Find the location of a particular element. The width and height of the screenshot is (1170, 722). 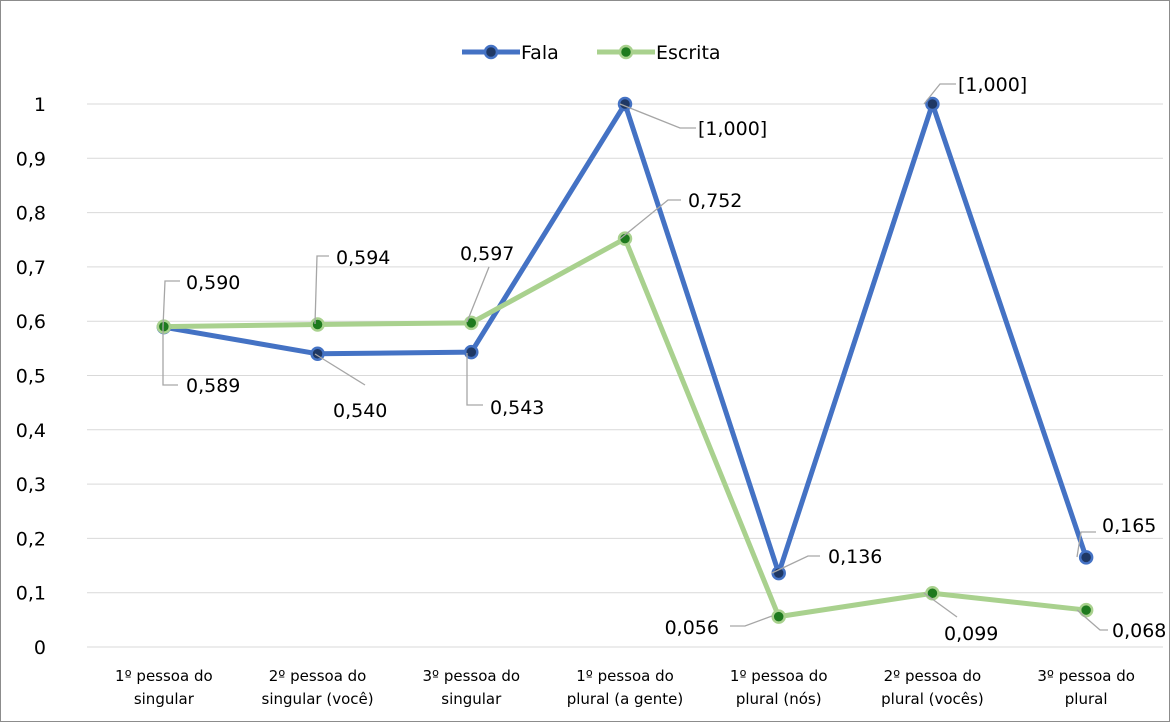

y-tick-label: 0,4 is located at coordinates (31, 431).